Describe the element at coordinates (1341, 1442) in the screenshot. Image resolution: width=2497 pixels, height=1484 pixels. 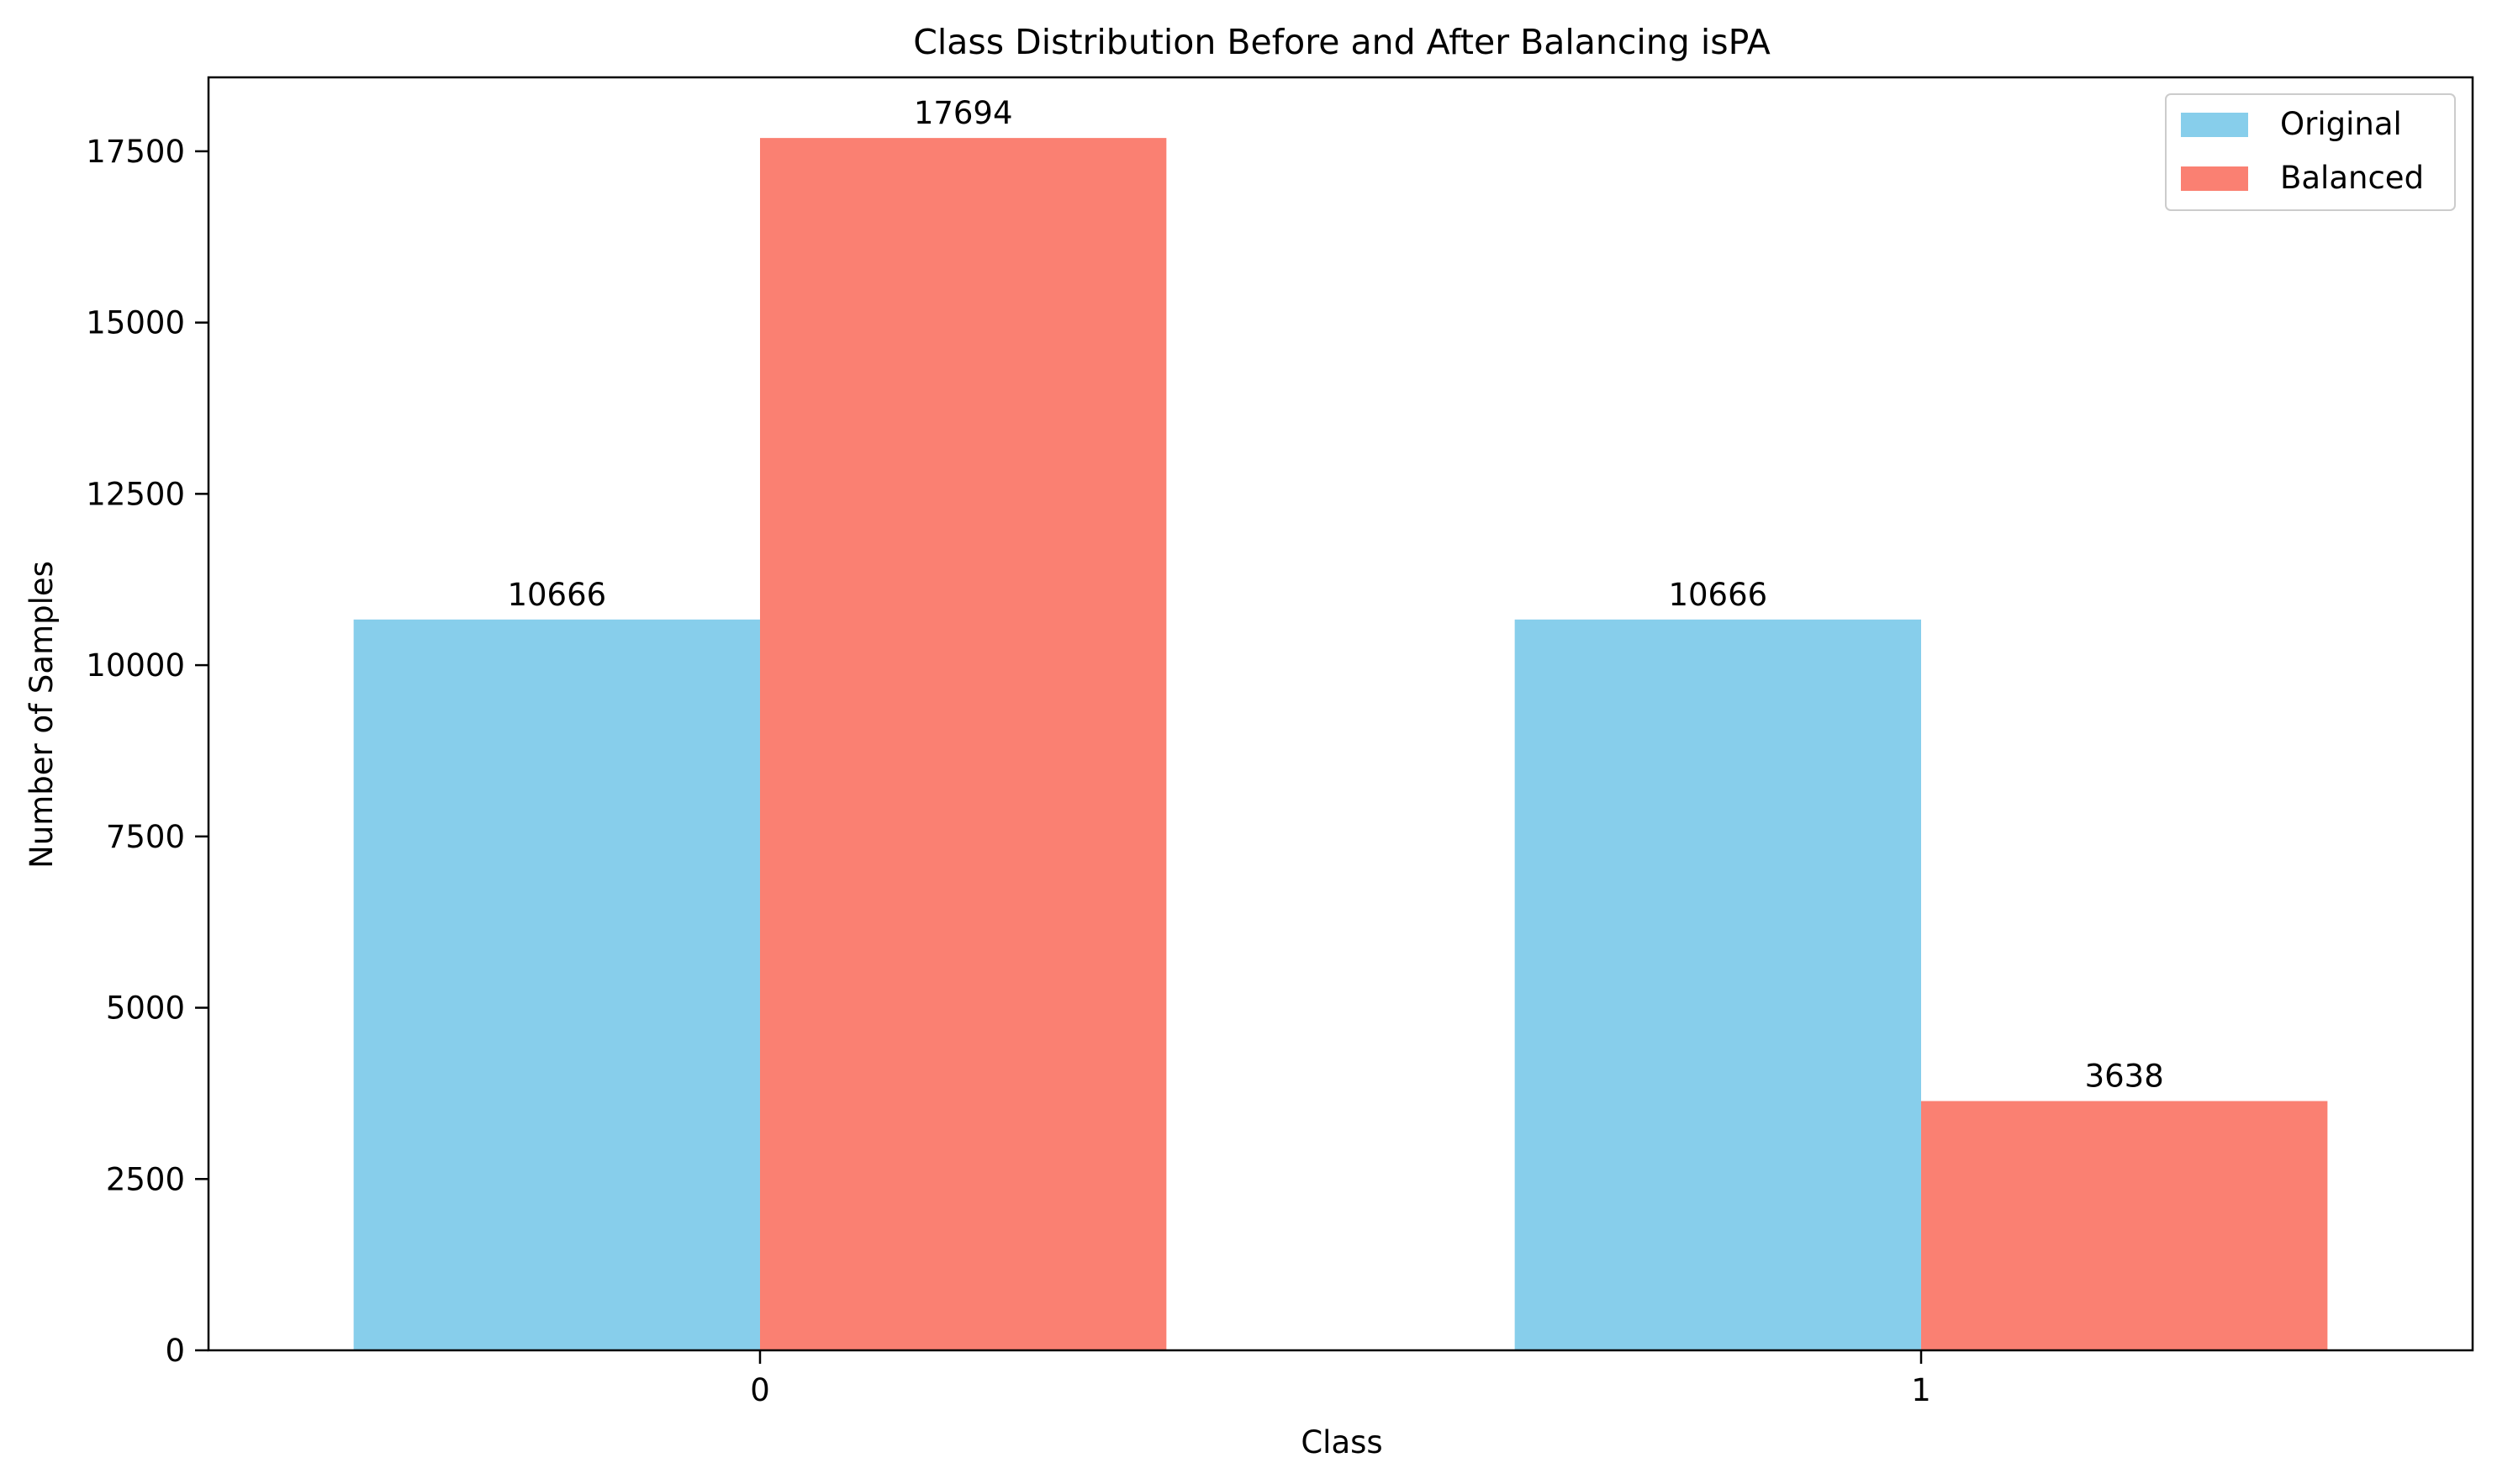
I see `x-axis-label: Class` at that location.